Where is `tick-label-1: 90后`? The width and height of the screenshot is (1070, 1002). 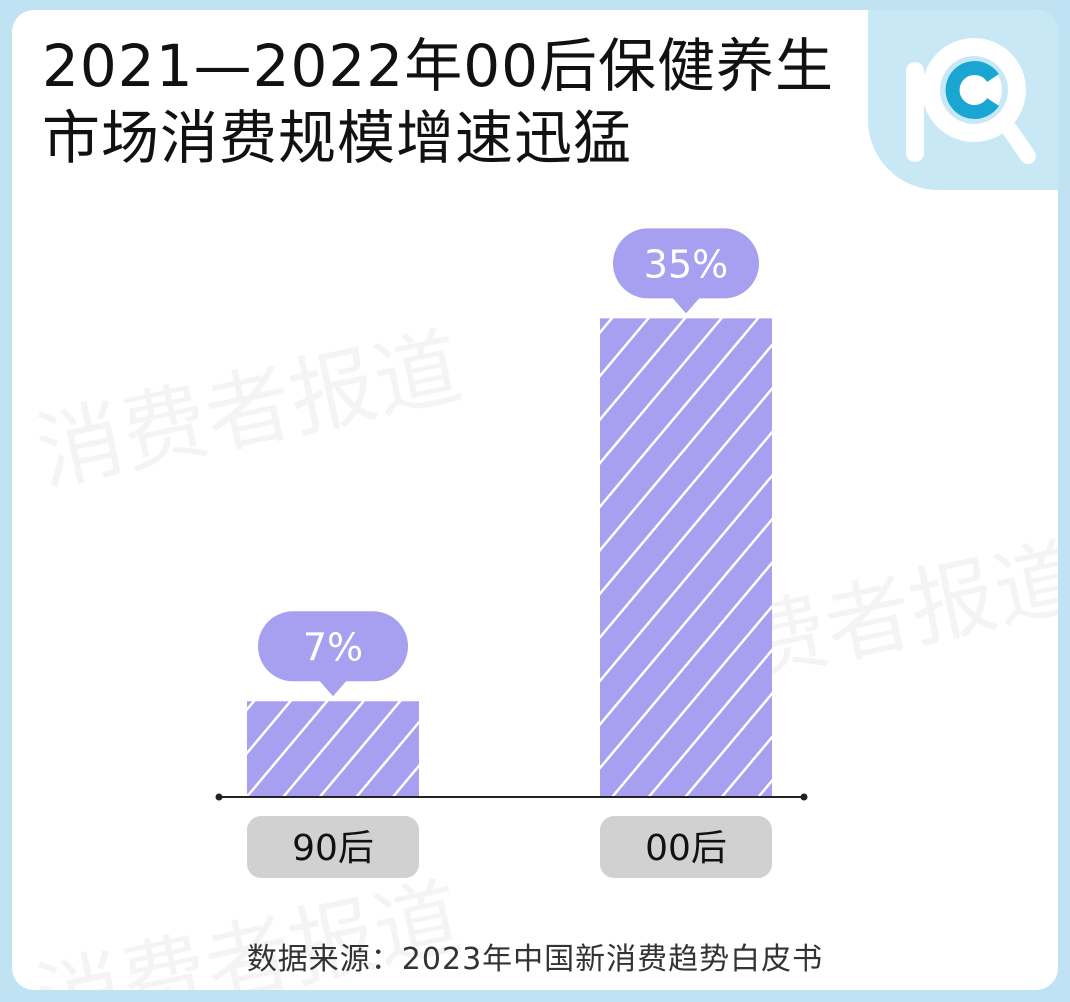 tick-label-1: 90后 is located at coordinates (333, 848).